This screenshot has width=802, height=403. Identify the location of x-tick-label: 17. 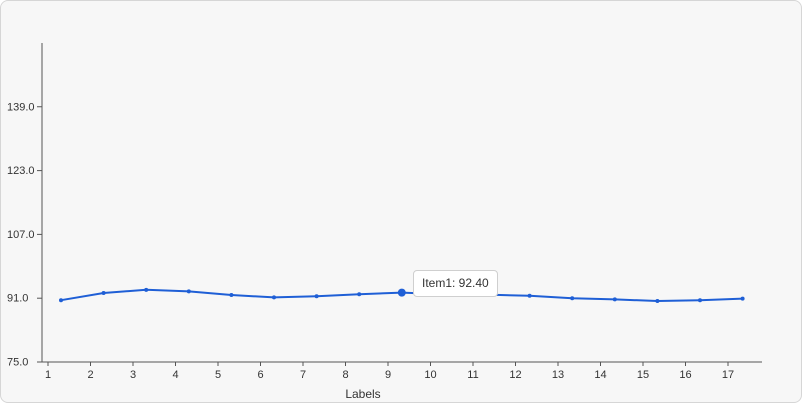
(728, 375).